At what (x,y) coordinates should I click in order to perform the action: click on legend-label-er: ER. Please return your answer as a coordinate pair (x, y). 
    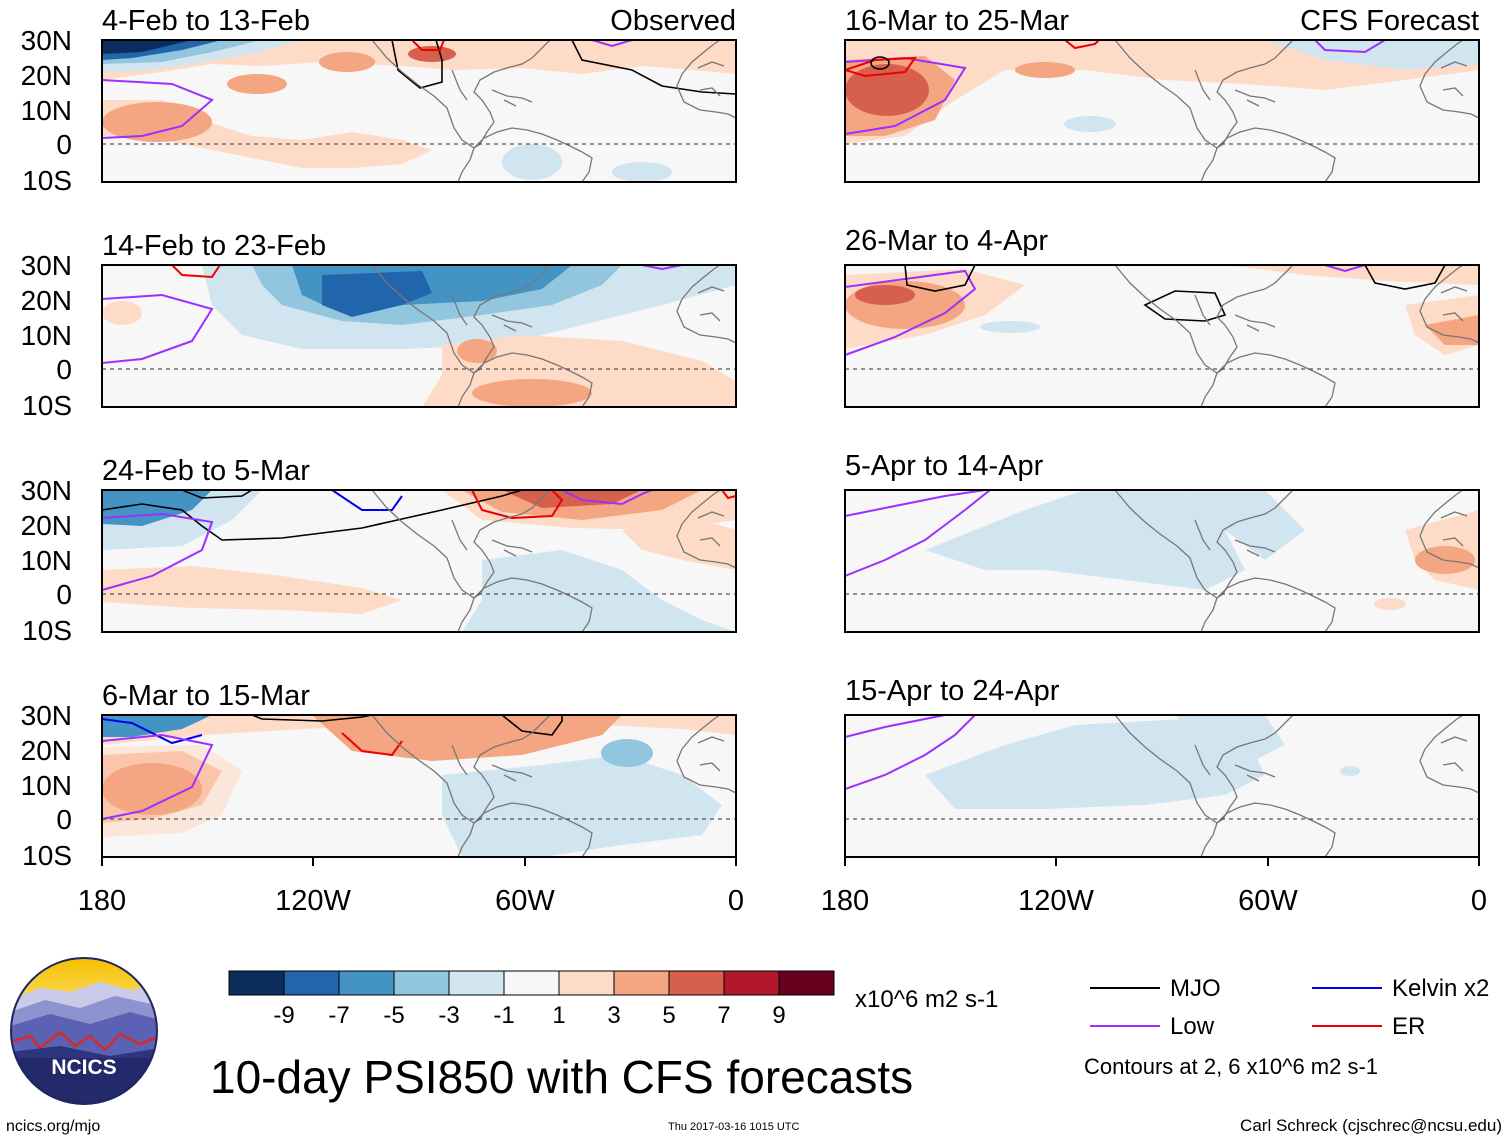
    Looking at the image, I should click on (1408, 1026).